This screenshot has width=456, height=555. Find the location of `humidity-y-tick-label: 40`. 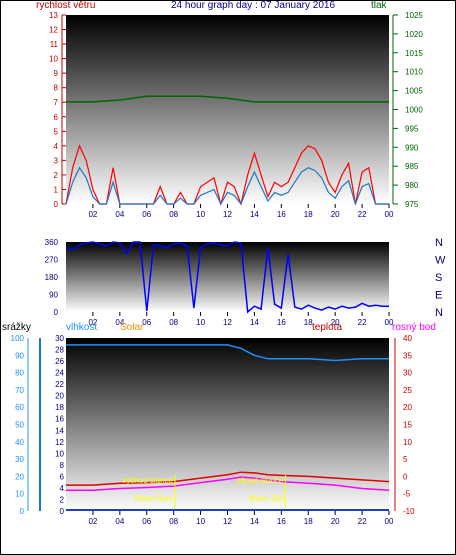

humidity-y-tick-label: 40 is located at coordinates (19, 442).